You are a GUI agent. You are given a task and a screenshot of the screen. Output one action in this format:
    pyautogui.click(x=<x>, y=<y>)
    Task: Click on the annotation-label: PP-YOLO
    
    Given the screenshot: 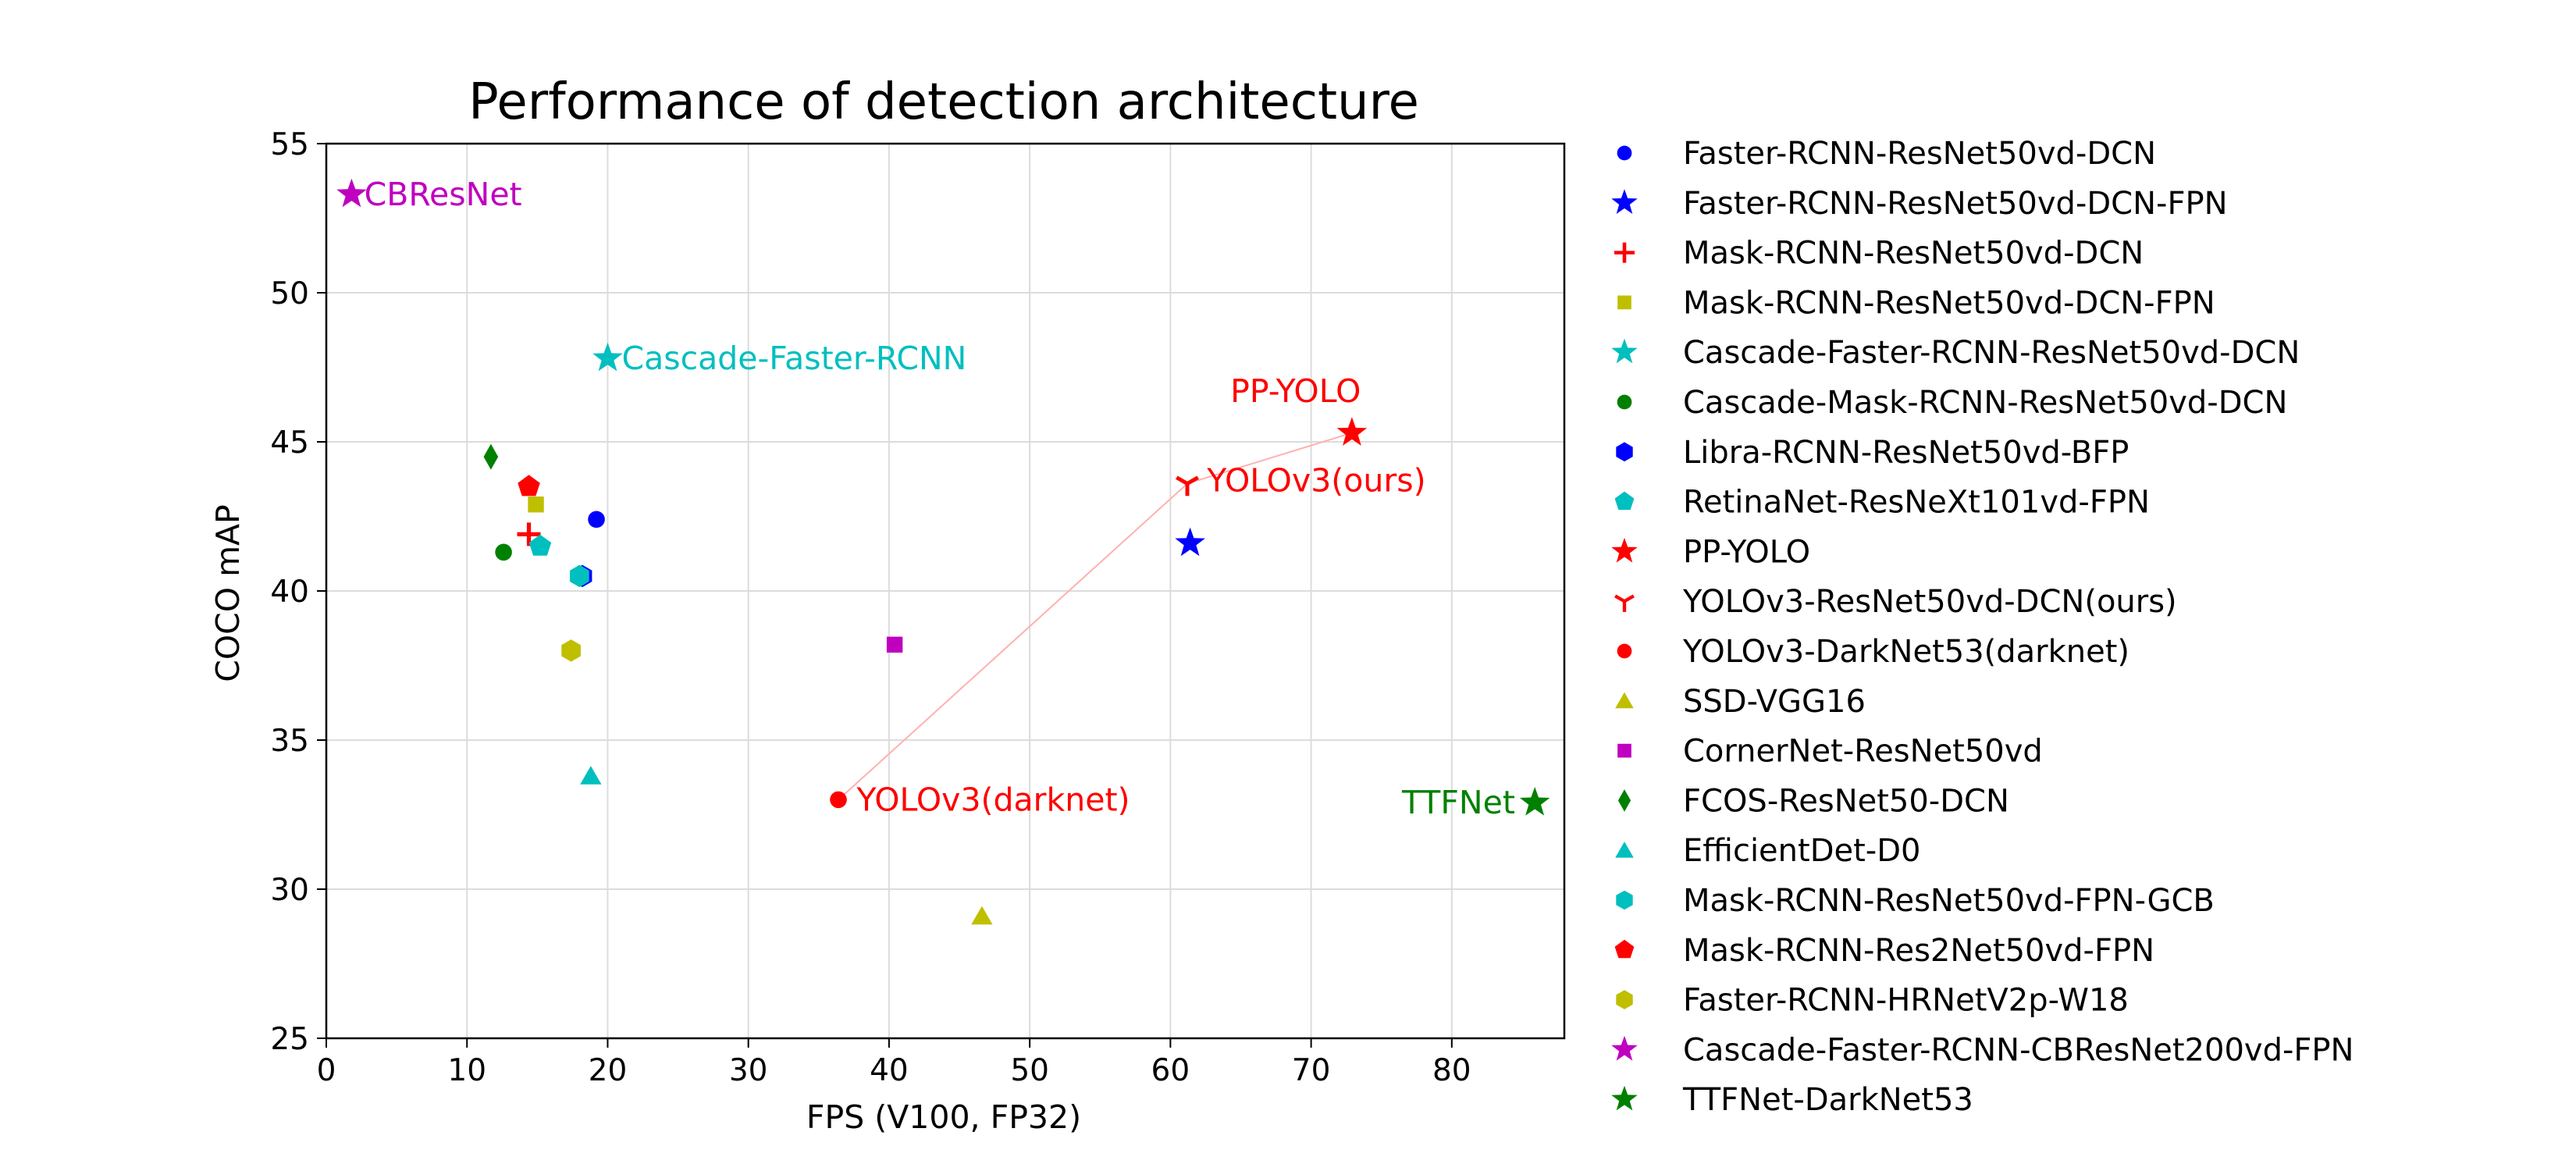 What is the action you would take?
    pyautogui.click(x=1295, y=391)
    